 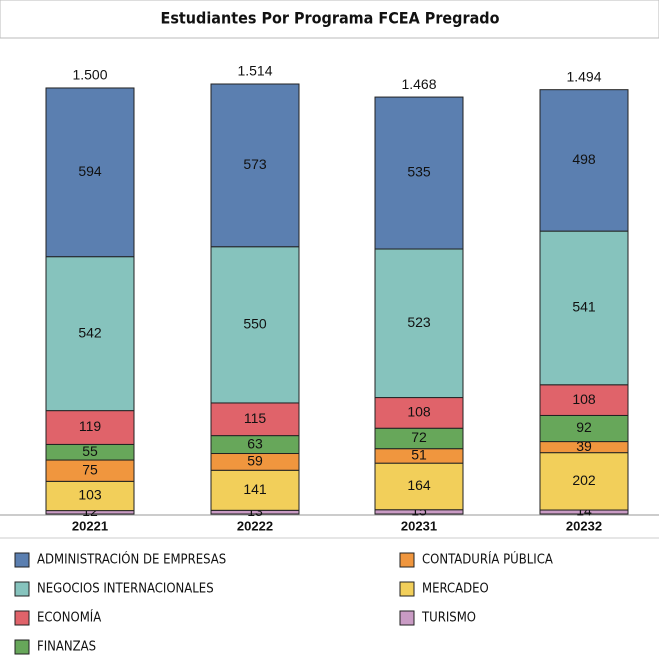 I want to click on data-label: 542, so click(x=90, y=332).